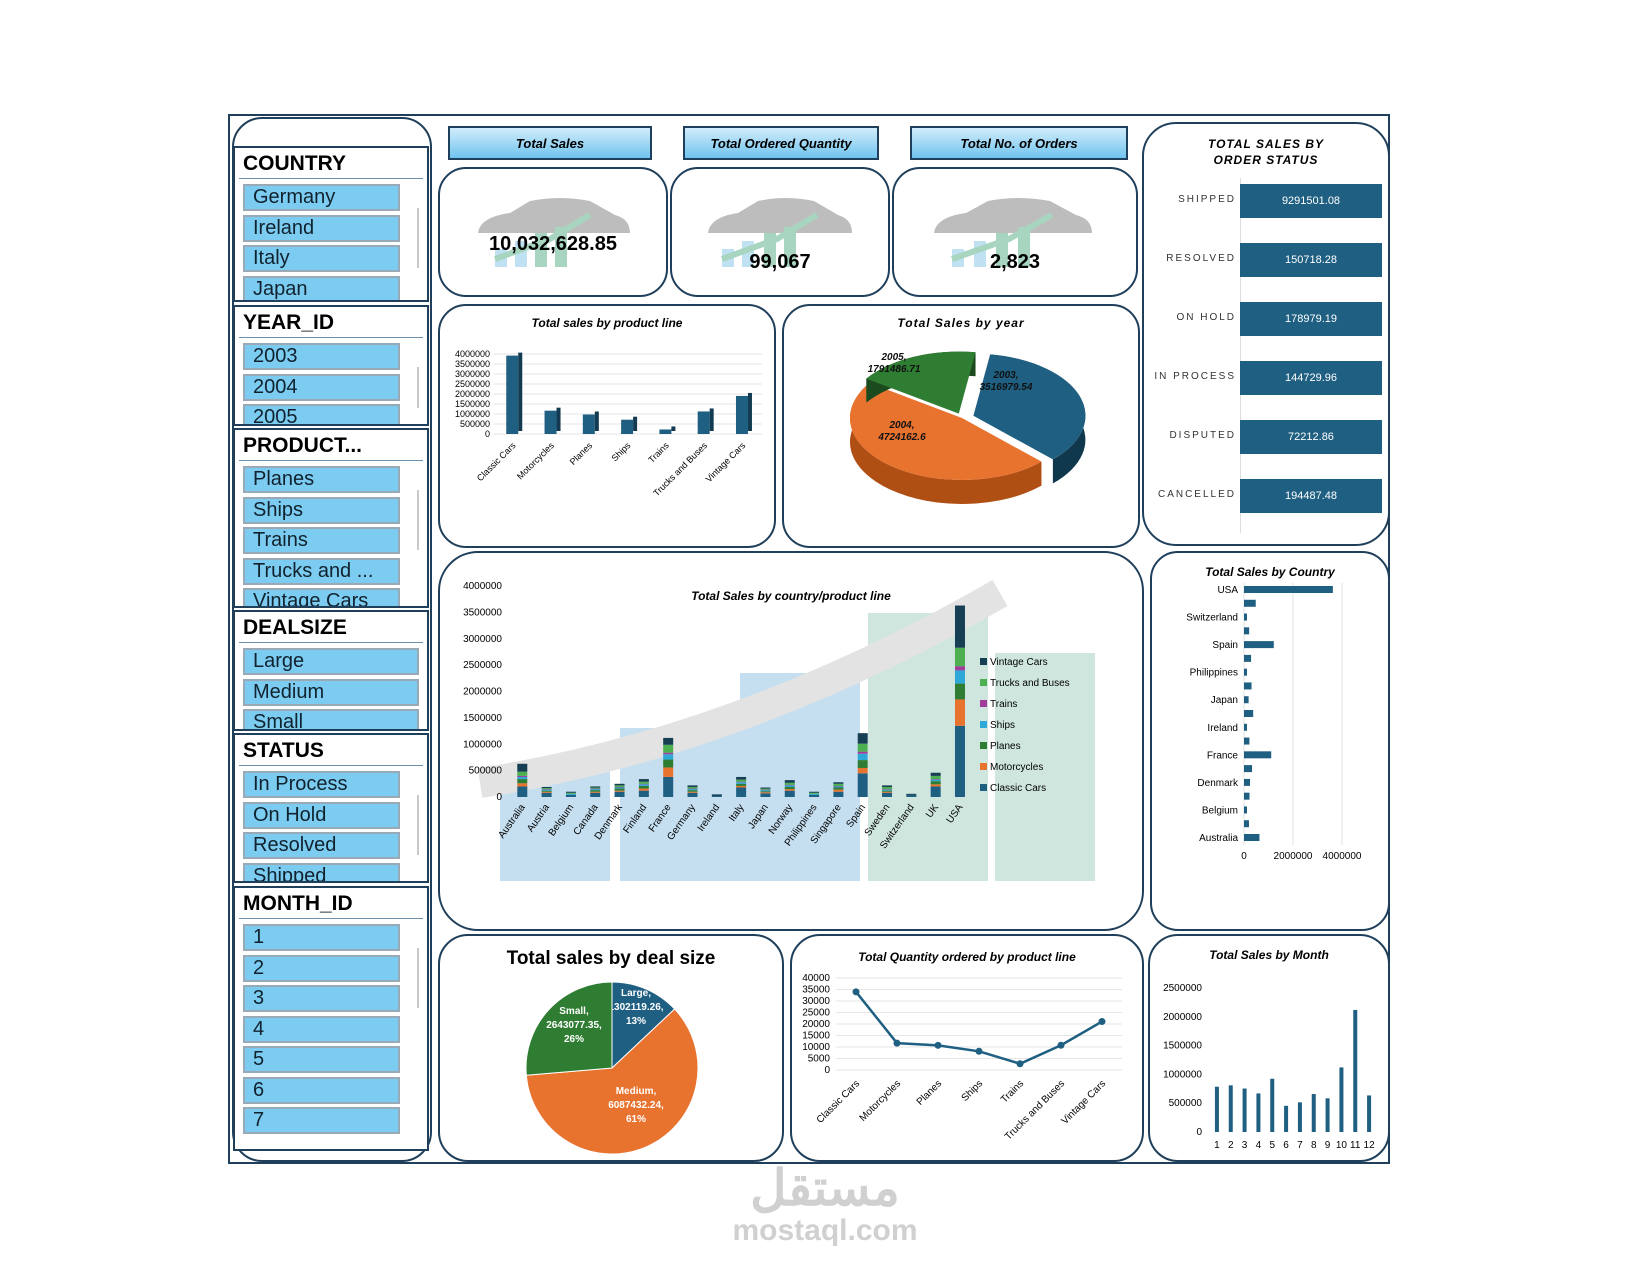 This screenshot has height=1275, width=1650. I want to click on y-tick-label: 2500000, so click(482, 665).